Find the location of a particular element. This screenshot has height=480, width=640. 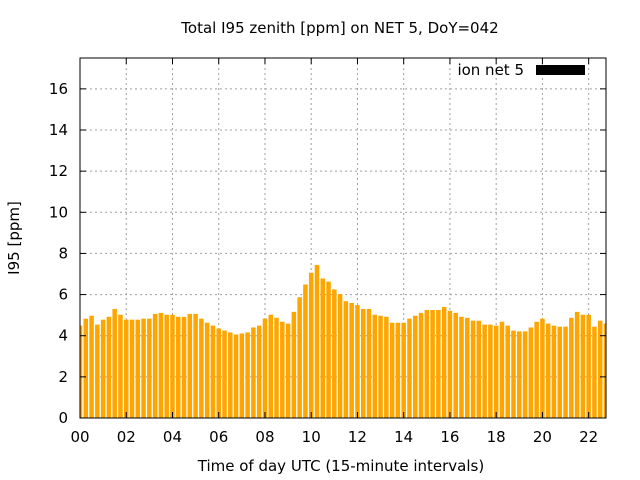

x-tick-label: 22 is located at coordinates (588, 437).